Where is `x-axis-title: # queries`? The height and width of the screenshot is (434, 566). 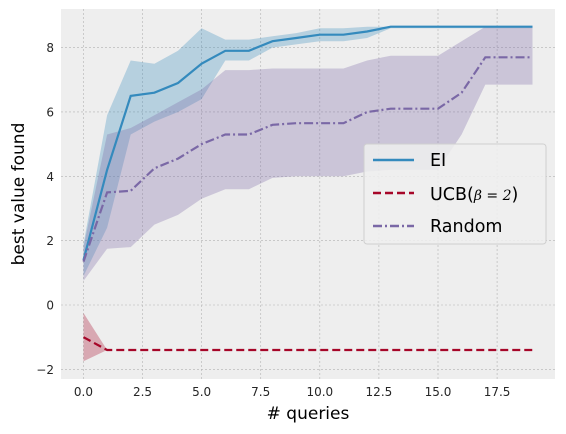 x-axis-title: # queries is located at coordinates (308, 414).